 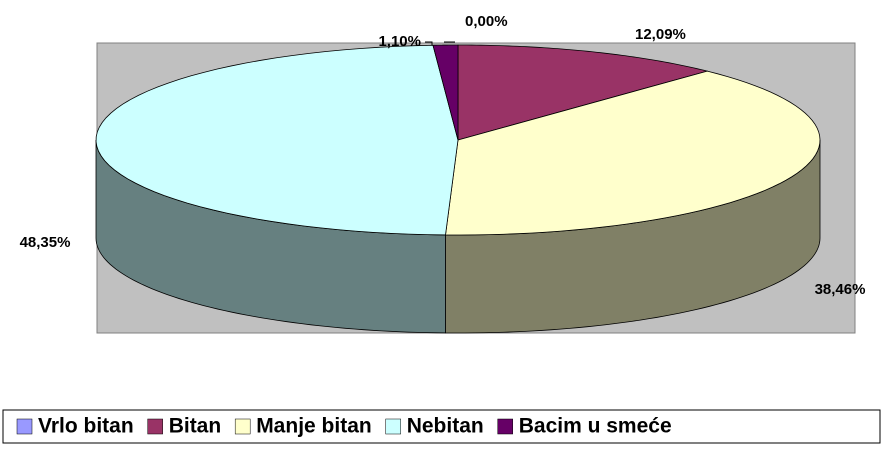 I want to click on data-label: 48,35%, so click(x=45, y=242).